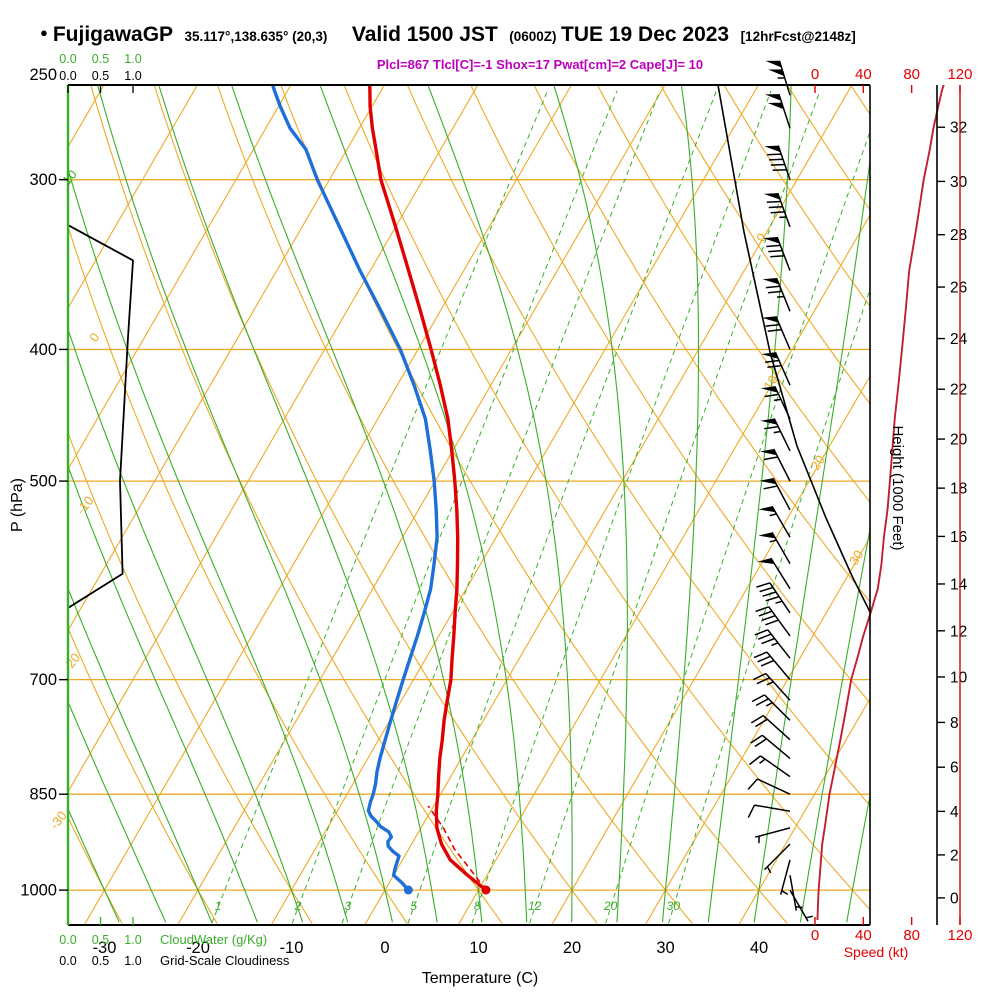  Describe the element at coordinates (43, 680) in the screenshot. I see `pressure-tick-label: 700` at that location.